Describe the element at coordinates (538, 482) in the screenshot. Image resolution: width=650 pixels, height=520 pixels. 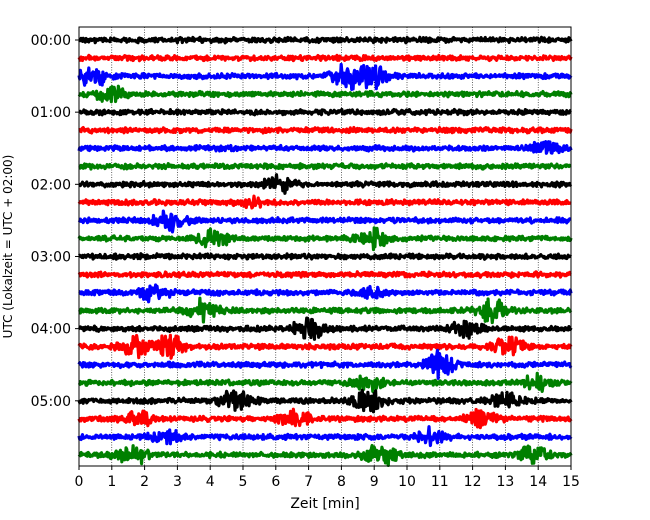
I see `x-tick-label: 14` at that location.